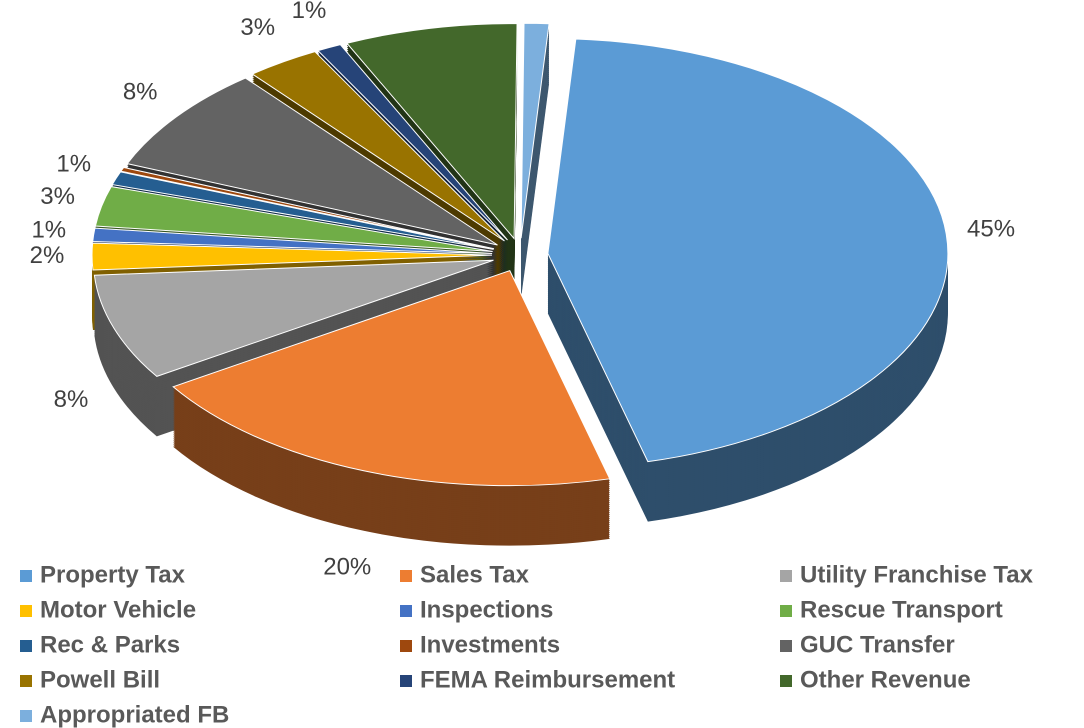 The image size is (1084, 728). I want to click on legend-label: Appropriated FB, so click(134, 714).